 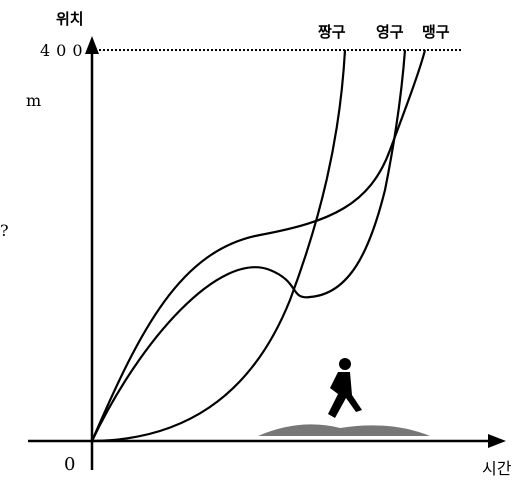 I want to click on unit: m, so click(x=33, y=100).